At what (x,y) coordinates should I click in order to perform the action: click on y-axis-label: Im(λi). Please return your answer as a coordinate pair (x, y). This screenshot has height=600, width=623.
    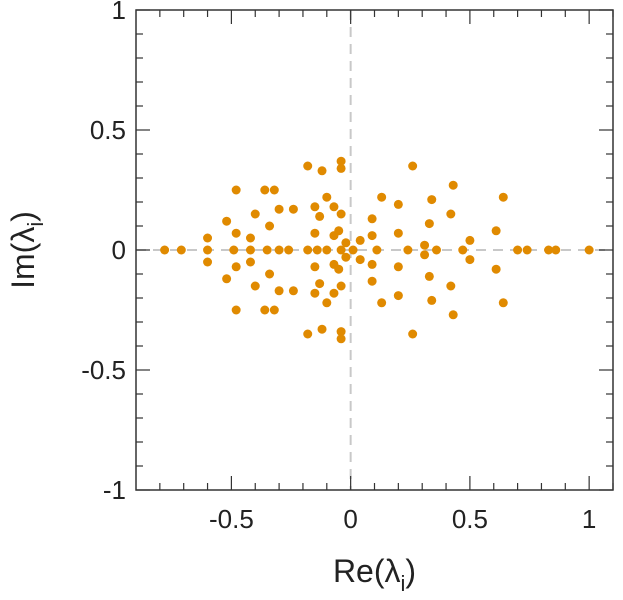
    Looking at the image, I should click on (26, 250).